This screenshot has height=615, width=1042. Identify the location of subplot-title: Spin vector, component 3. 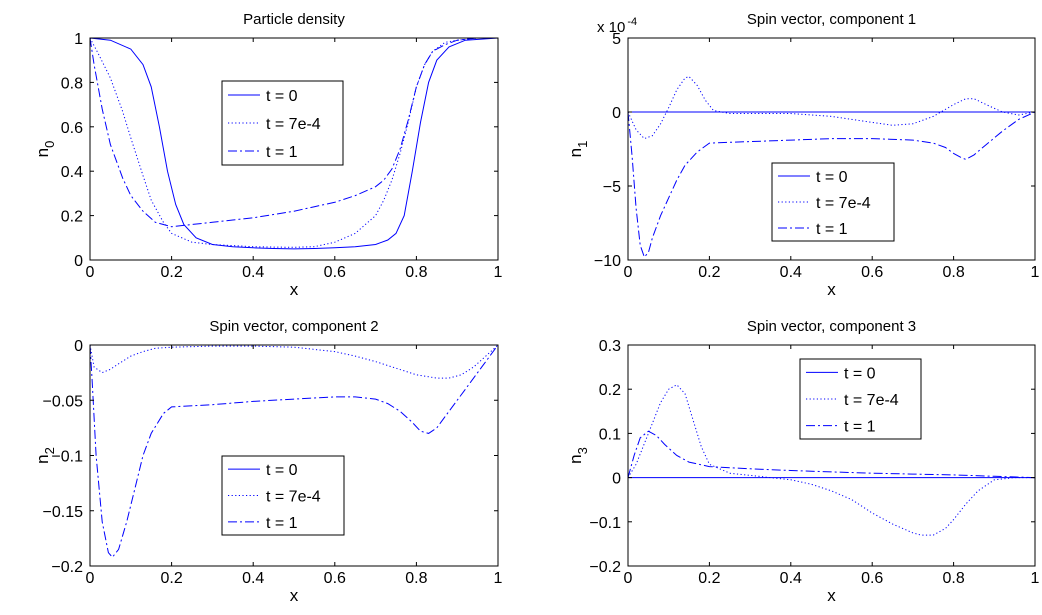
(831, 326).